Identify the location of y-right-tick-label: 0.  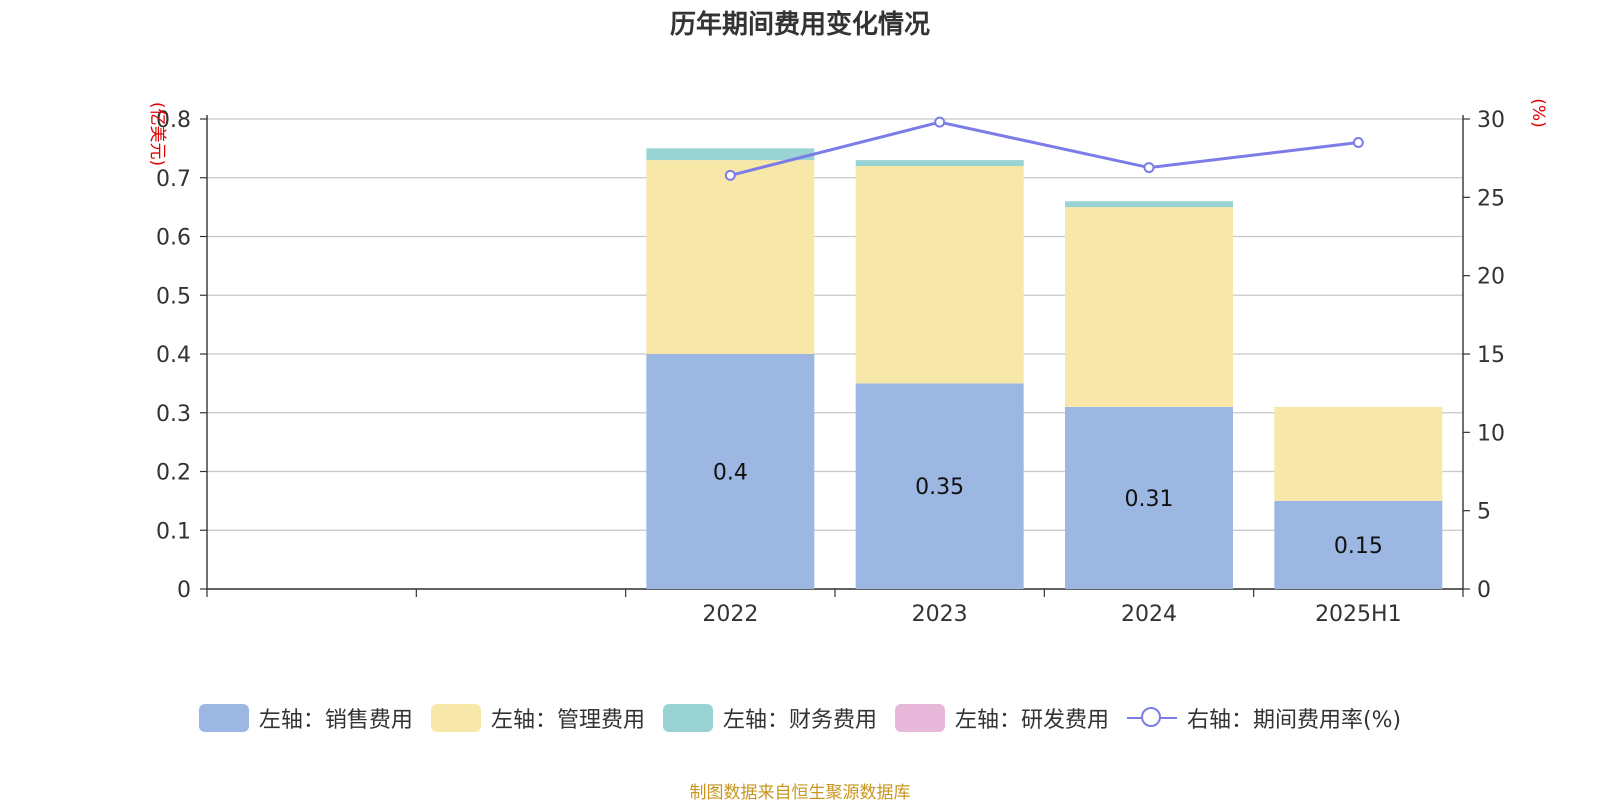
(1484, 590).